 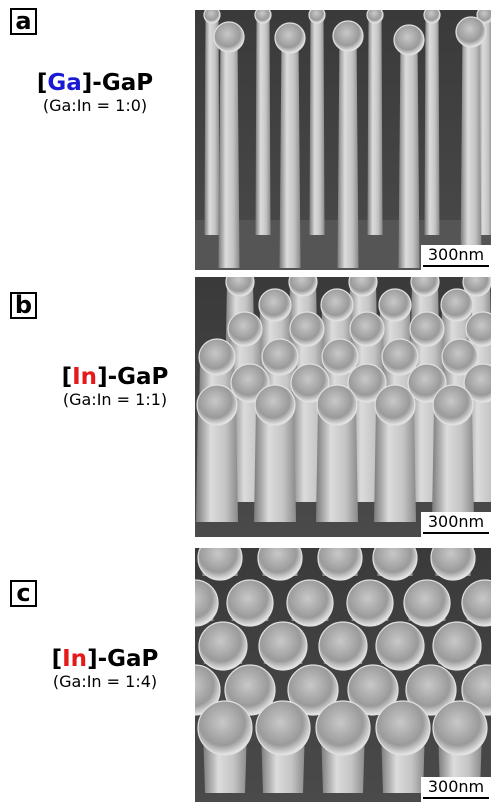 I want to click on panel-label: [In]-GaP (Ga:In = 1:1), so click(x=115, y=387).